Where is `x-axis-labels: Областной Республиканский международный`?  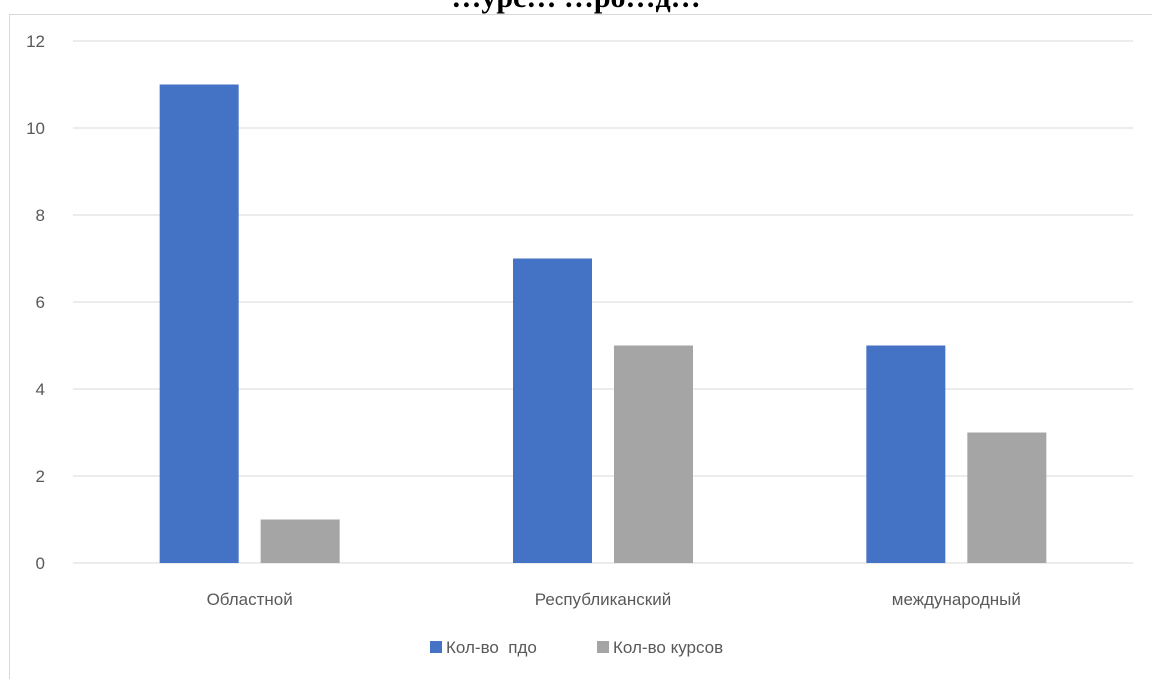 x-axis-labels: Областной Республиканский международный is located at coordinates (614, 599).